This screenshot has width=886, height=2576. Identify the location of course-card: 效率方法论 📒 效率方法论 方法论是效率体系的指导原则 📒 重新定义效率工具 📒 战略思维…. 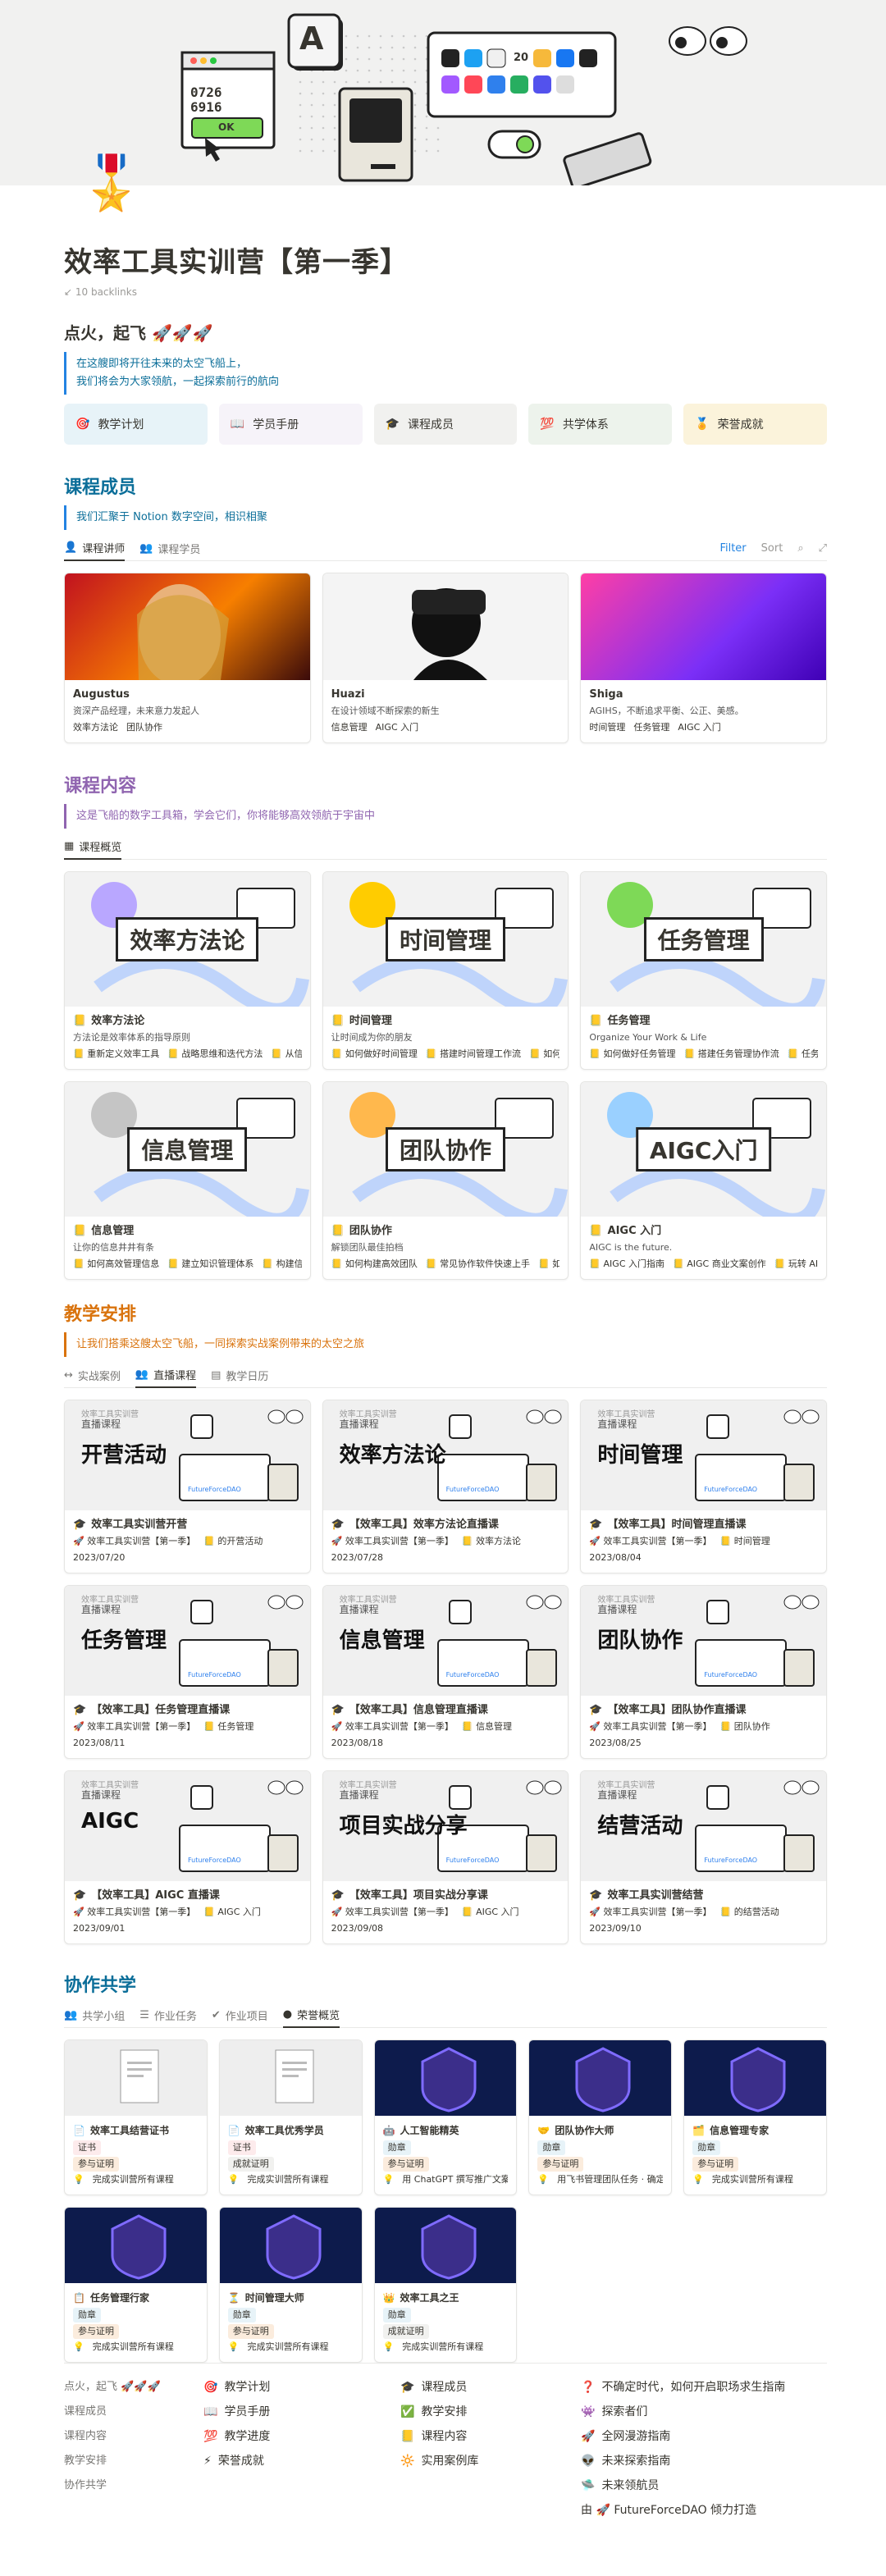
(188, 971).